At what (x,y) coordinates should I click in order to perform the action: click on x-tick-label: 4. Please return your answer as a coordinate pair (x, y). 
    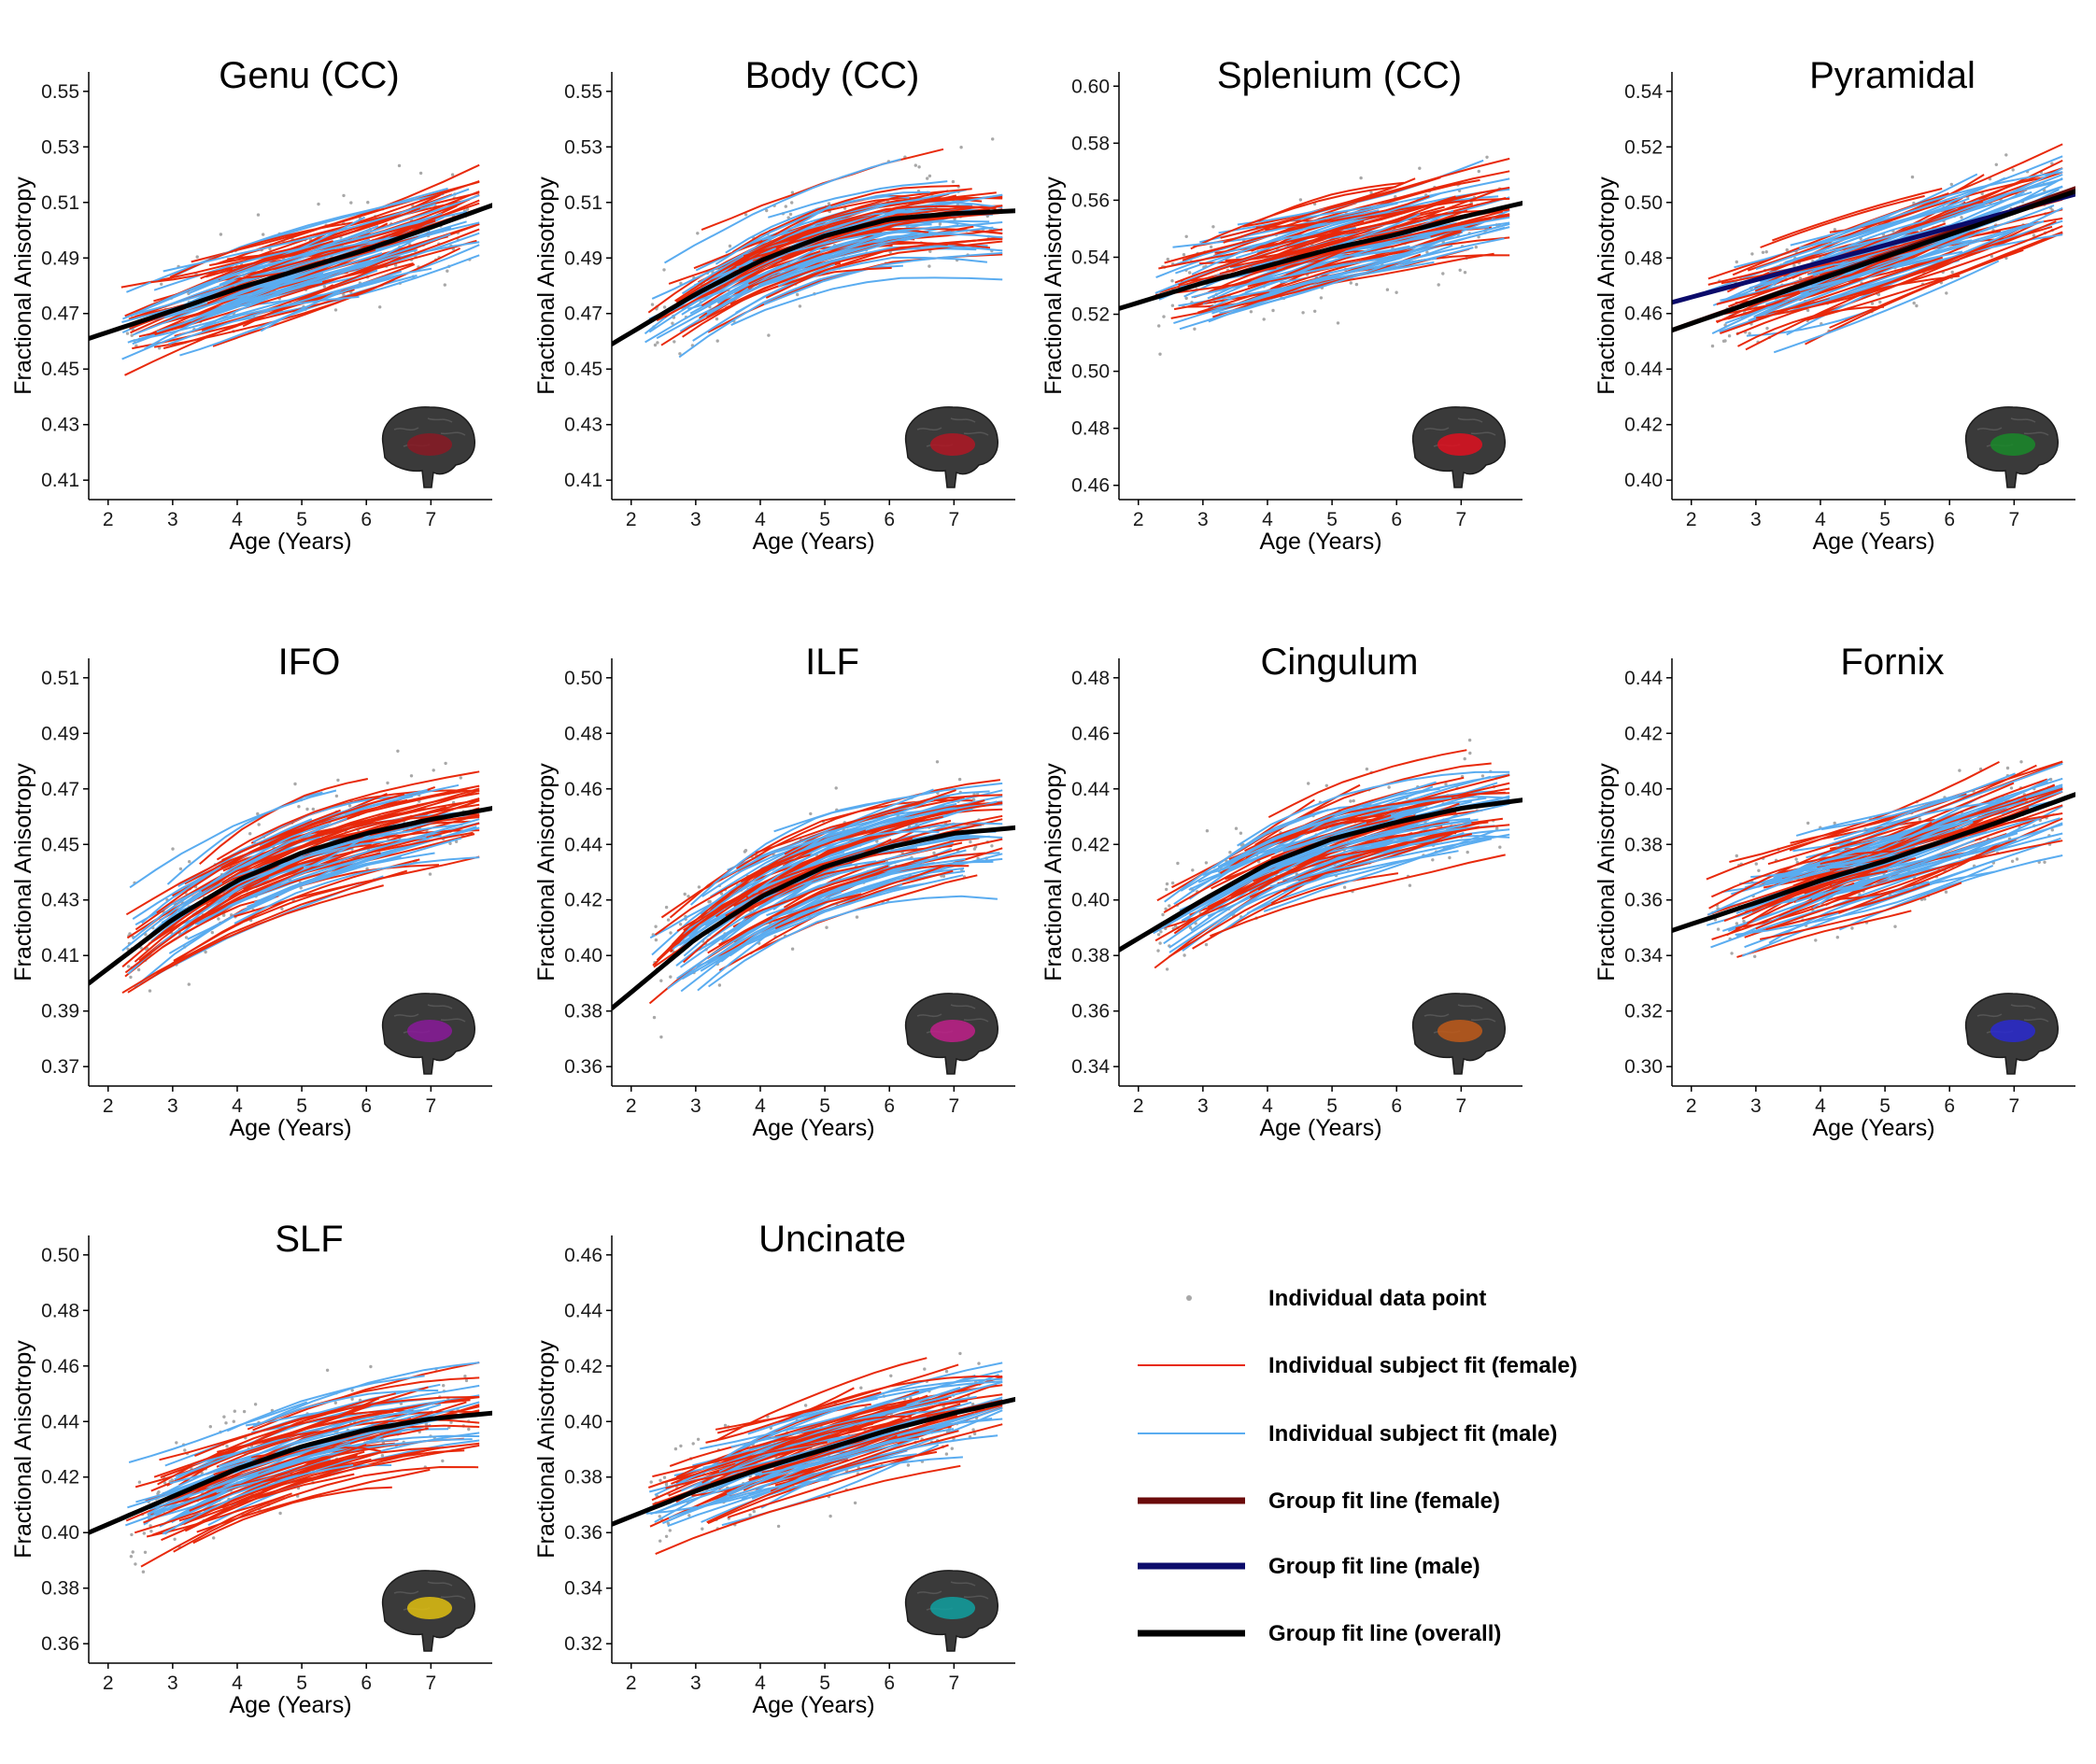
    Looking at the image, I should click on (761, 519).